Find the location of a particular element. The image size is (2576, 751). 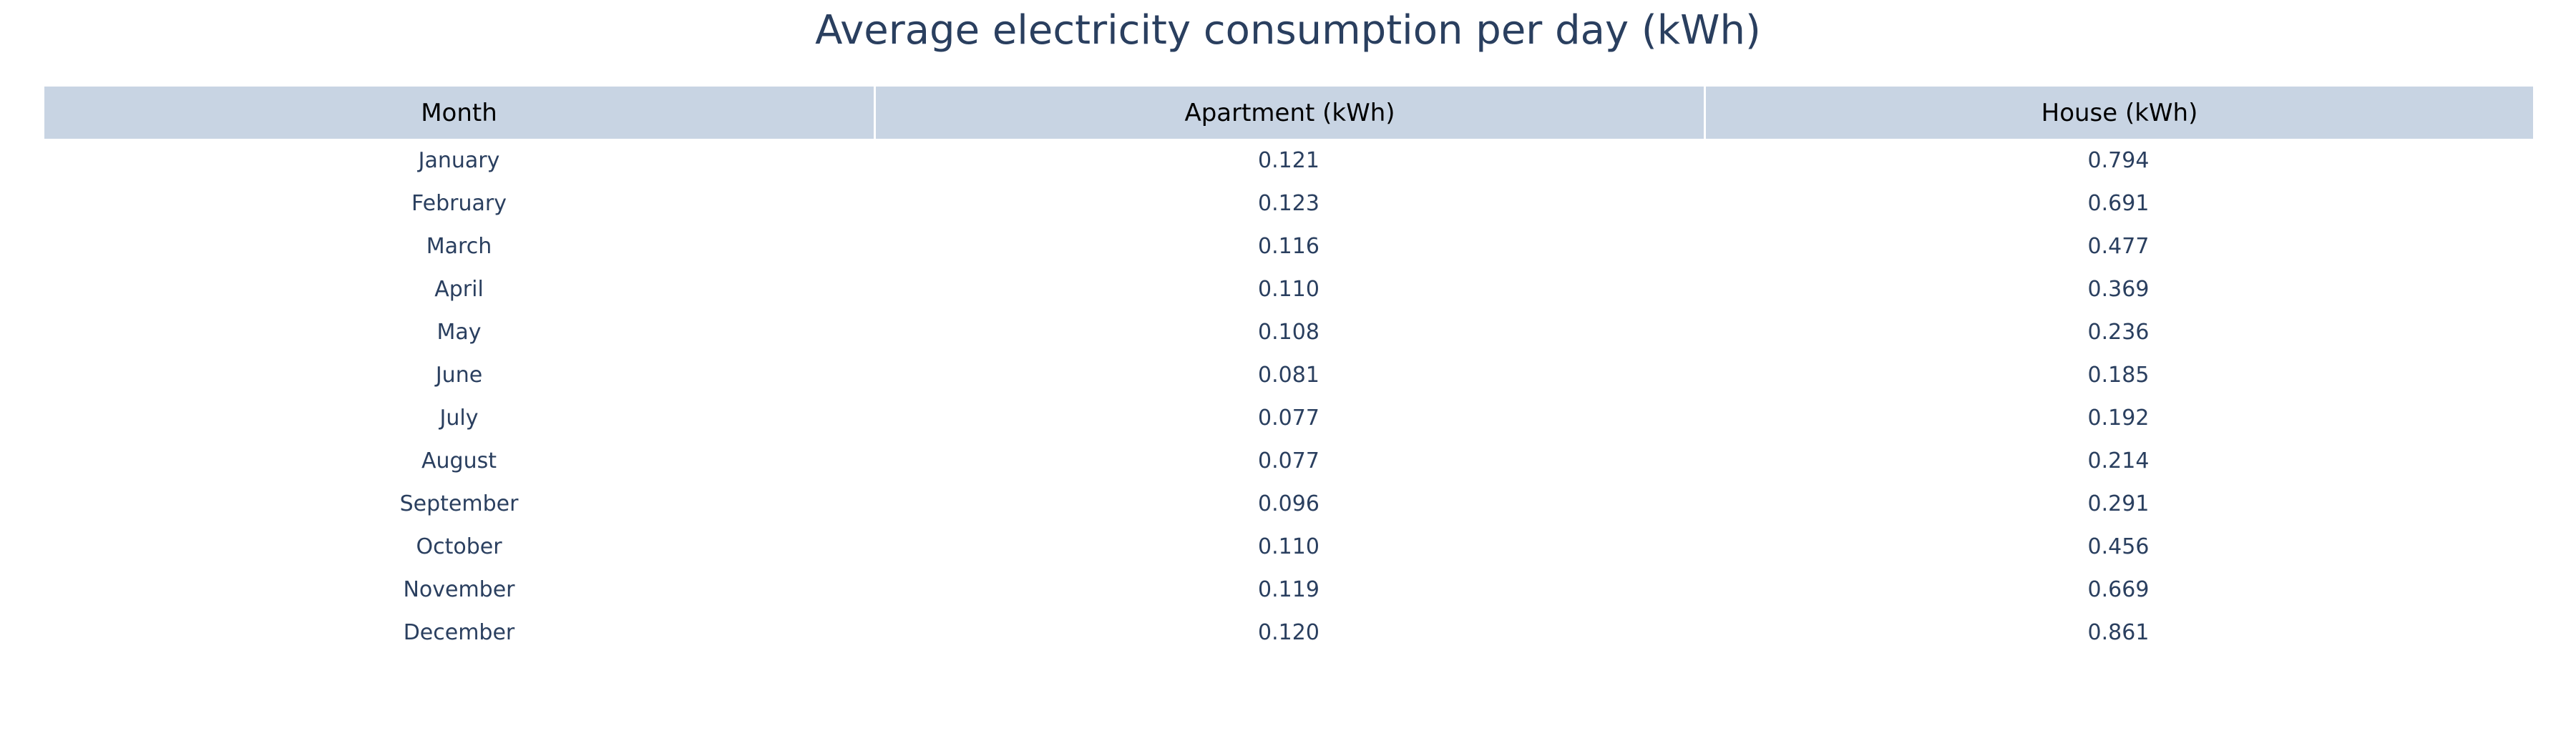

table-row: December 0.120 0.861 is located at coordinates (1288, 632).